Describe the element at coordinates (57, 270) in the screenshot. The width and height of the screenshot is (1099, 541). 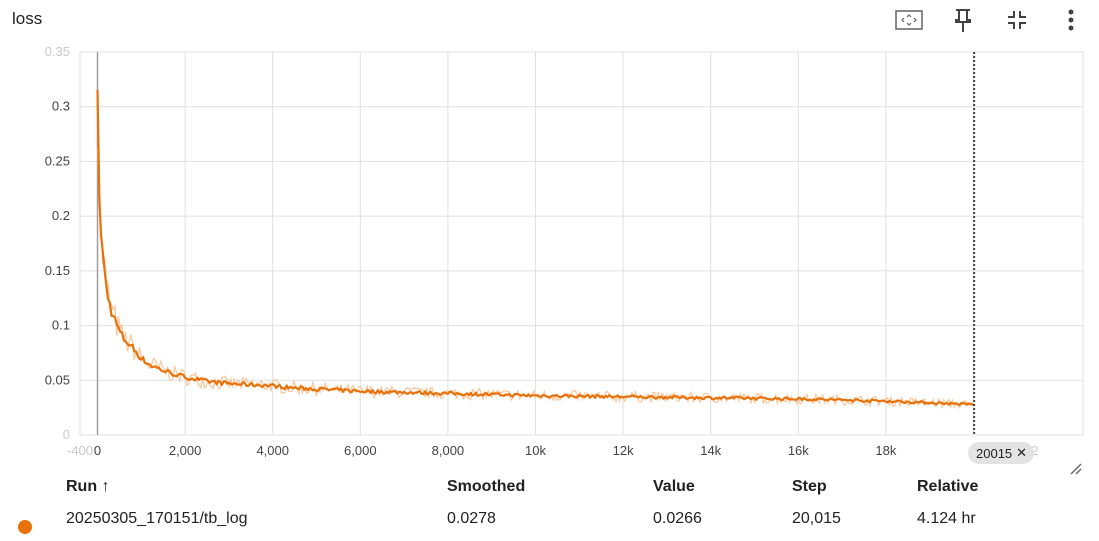
I see `y-tick-label: 0.15` at that location.